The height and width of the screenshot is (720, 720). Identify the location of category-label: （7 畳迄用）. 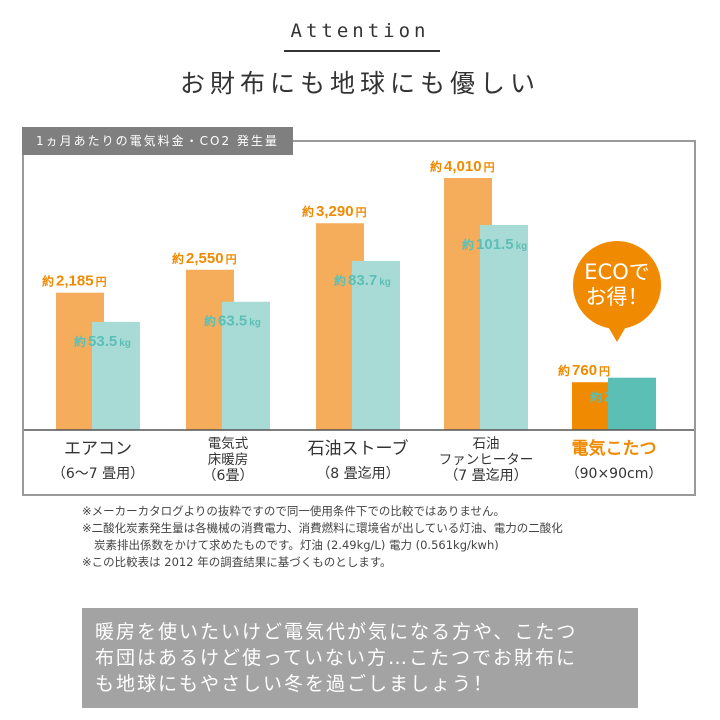
(485, 476).